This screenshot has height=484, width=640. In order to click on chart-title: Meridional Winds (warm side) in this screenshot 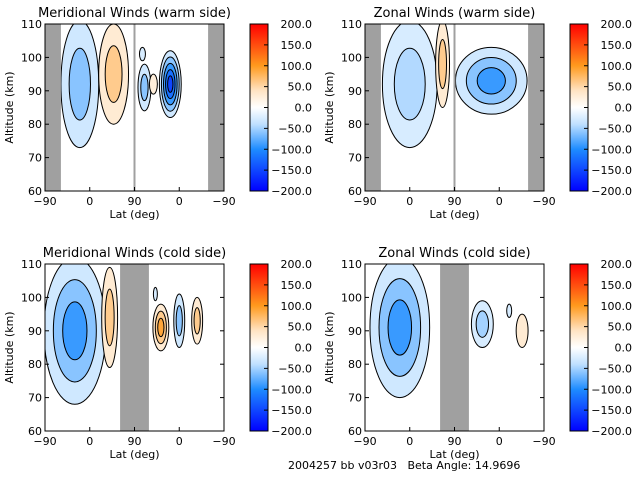, I will do `click(134, 13)`.